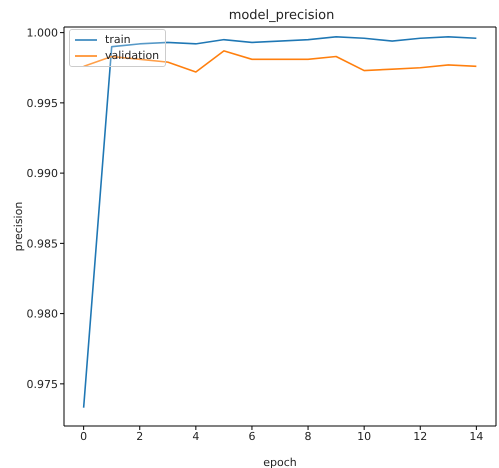  Describe the element at coordinates (476, 436) in the screenshot. I see `x-tick-label: 14` at that location.